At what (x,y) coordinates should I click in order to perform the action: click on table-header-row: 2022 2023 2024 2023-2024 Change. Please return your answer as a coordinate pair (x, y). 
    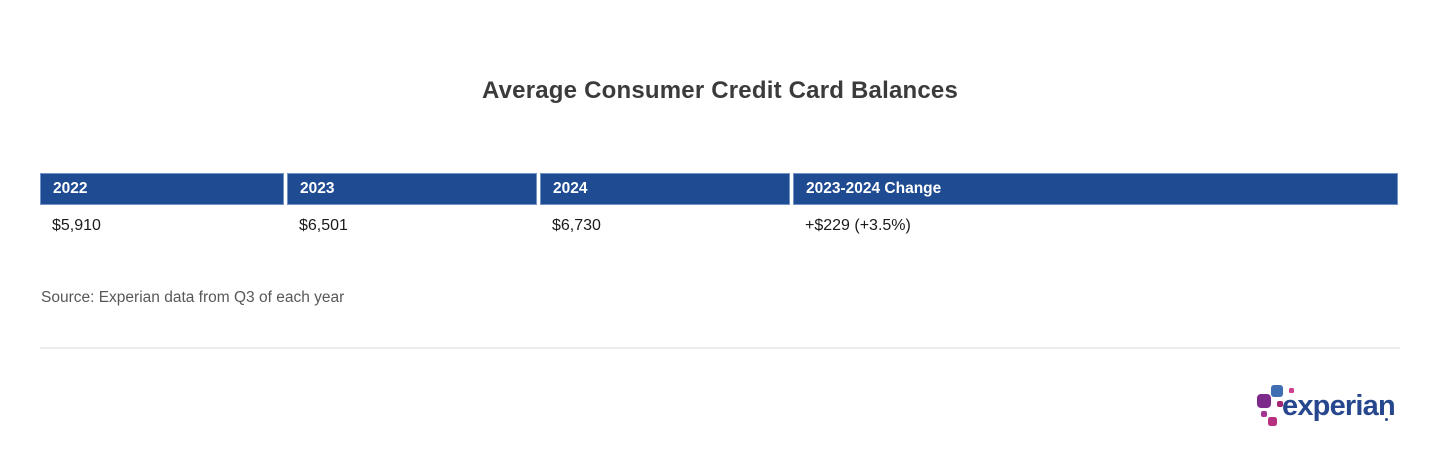
    Looking at the image, I should click on (719, 189).